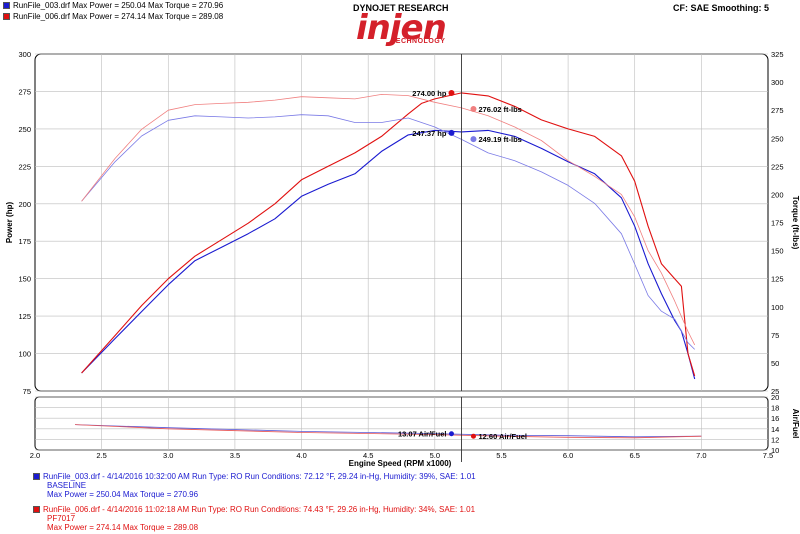  Describe the element at coordinates (400, 463) in the screenshot. I see `x-axis-label: Engine Speed (RPM x1000)` at that location.